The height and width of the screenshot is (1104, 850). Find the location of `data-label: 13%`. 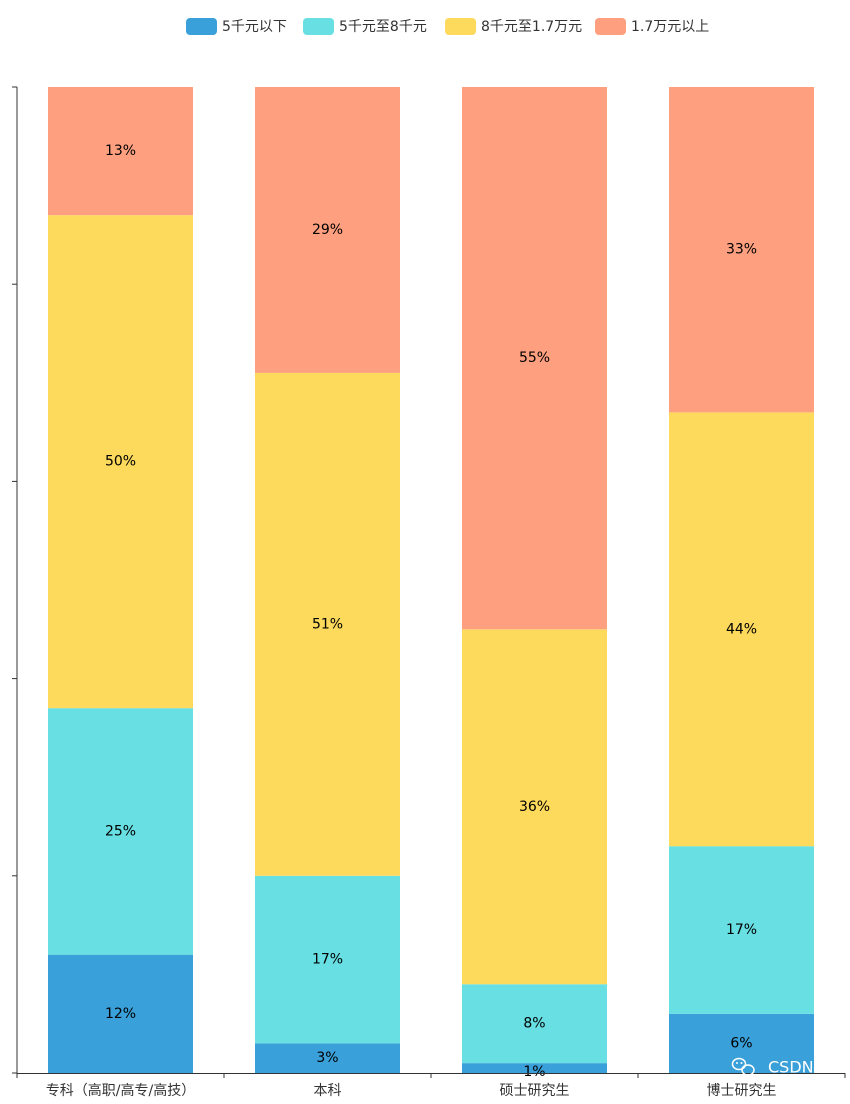

data-label: 13% is located at coordinates (120, 151).